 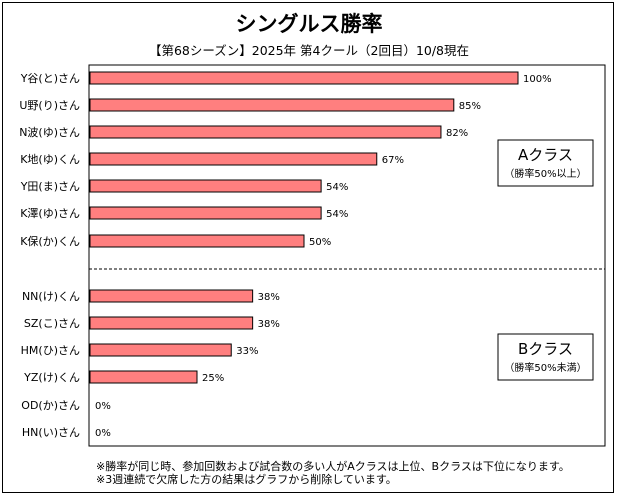 I want to click on class-b-box, so click(x=545, y=357).